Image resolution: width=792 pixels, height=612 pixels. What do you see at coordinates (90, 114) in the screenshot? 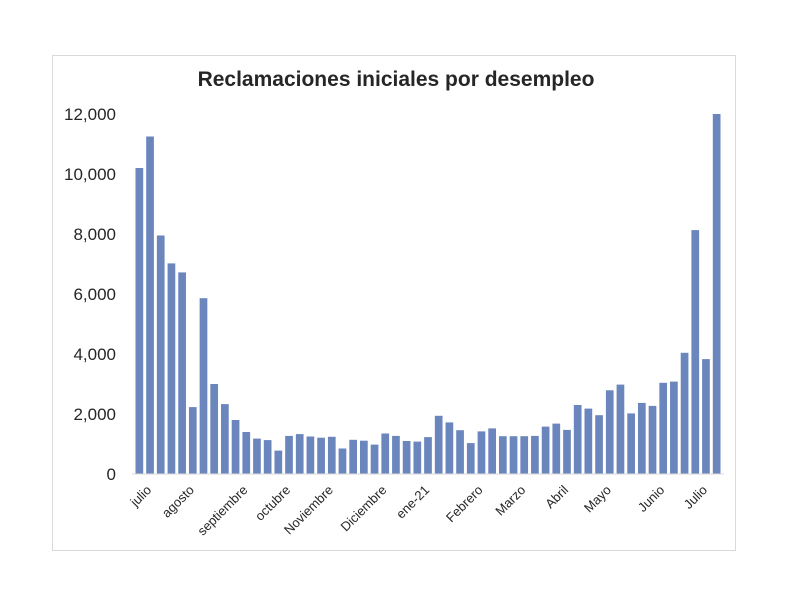
I see `y-tick-label: 12,000` at bounding box center [90, 114].